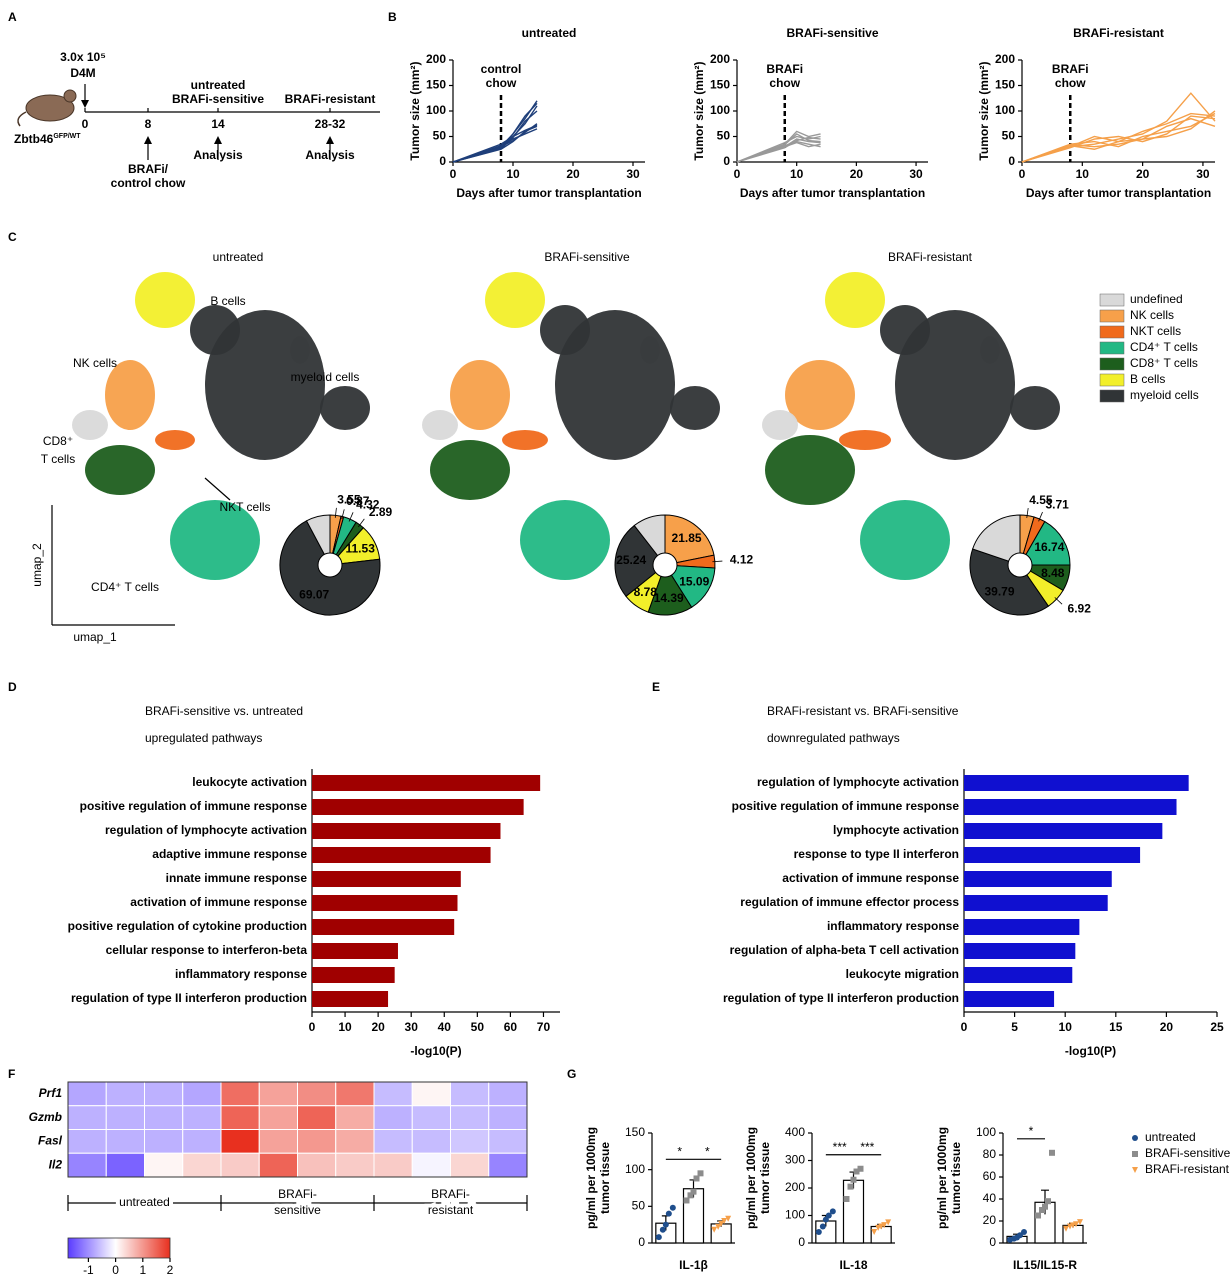 The image size is (1231, 1280). Describe the element at coordinates (631, 560) in the screenshot. I see `pie-label: 25.24` at that location.